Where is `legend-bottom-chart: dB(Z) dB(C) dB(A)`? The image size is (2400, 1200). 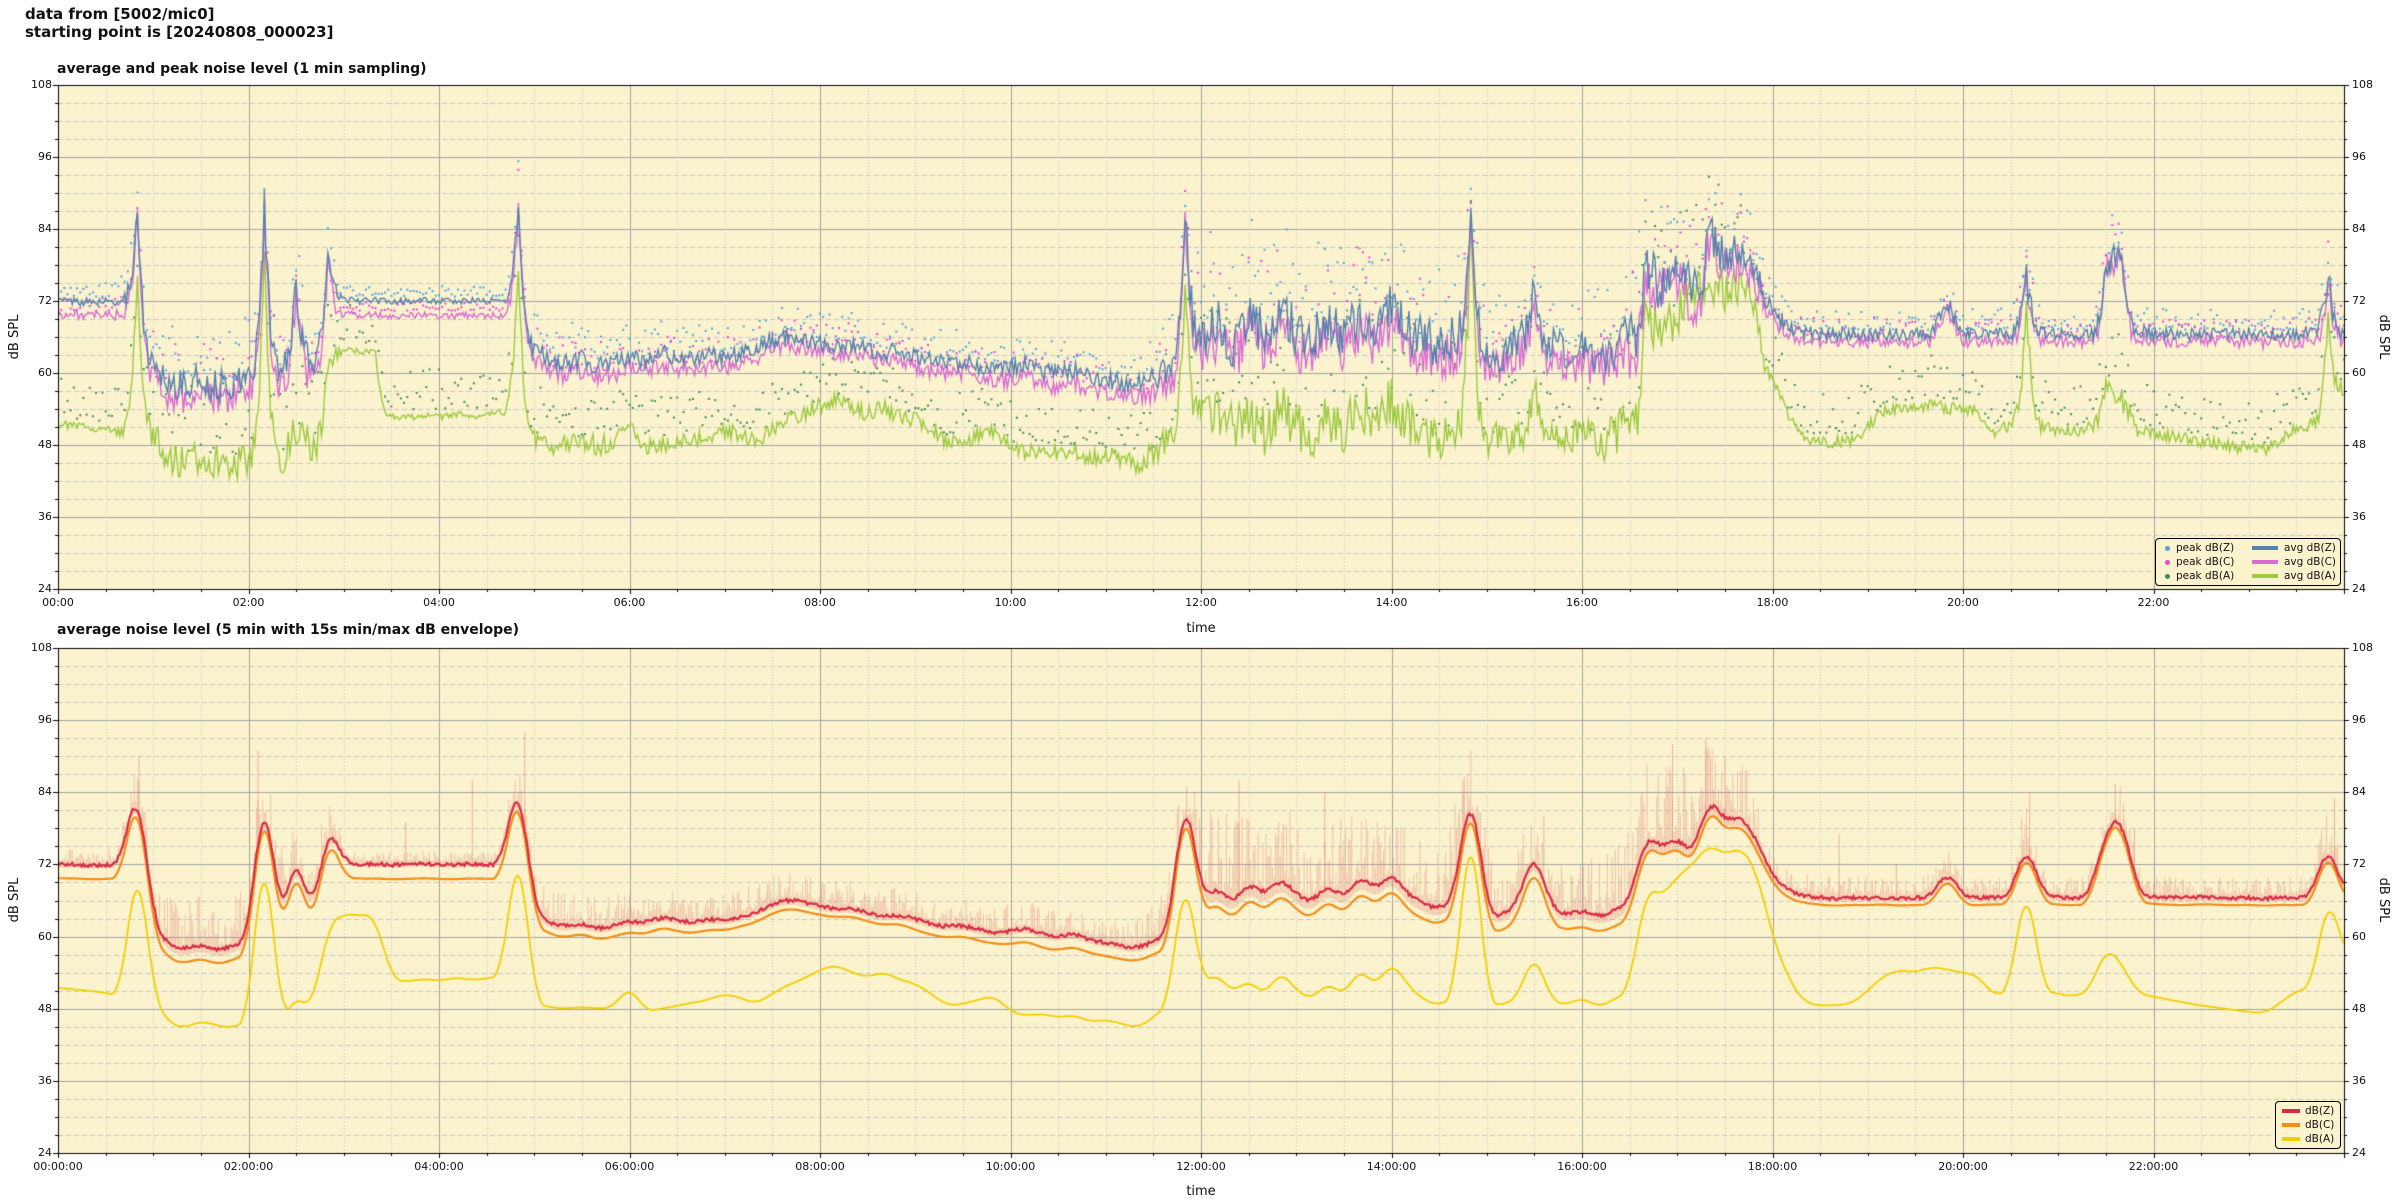
legend-bottom-chart: dB(Z) dB(C) dB(A) is located at coordinates (2308, 1125).